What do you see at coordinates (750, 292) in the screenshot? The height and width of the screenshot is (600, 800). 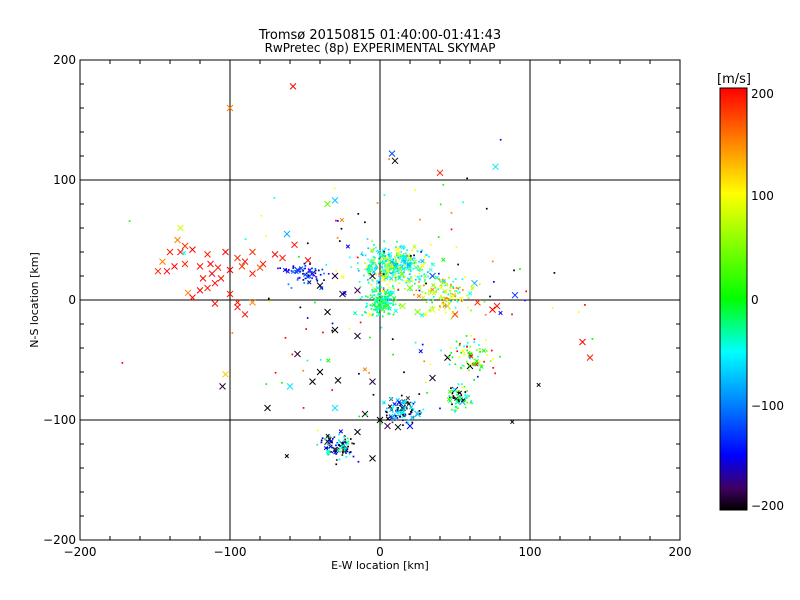 I see `colorbar: [m/s] 200 100 0 −100 −200` at bounding box center [750, 292].